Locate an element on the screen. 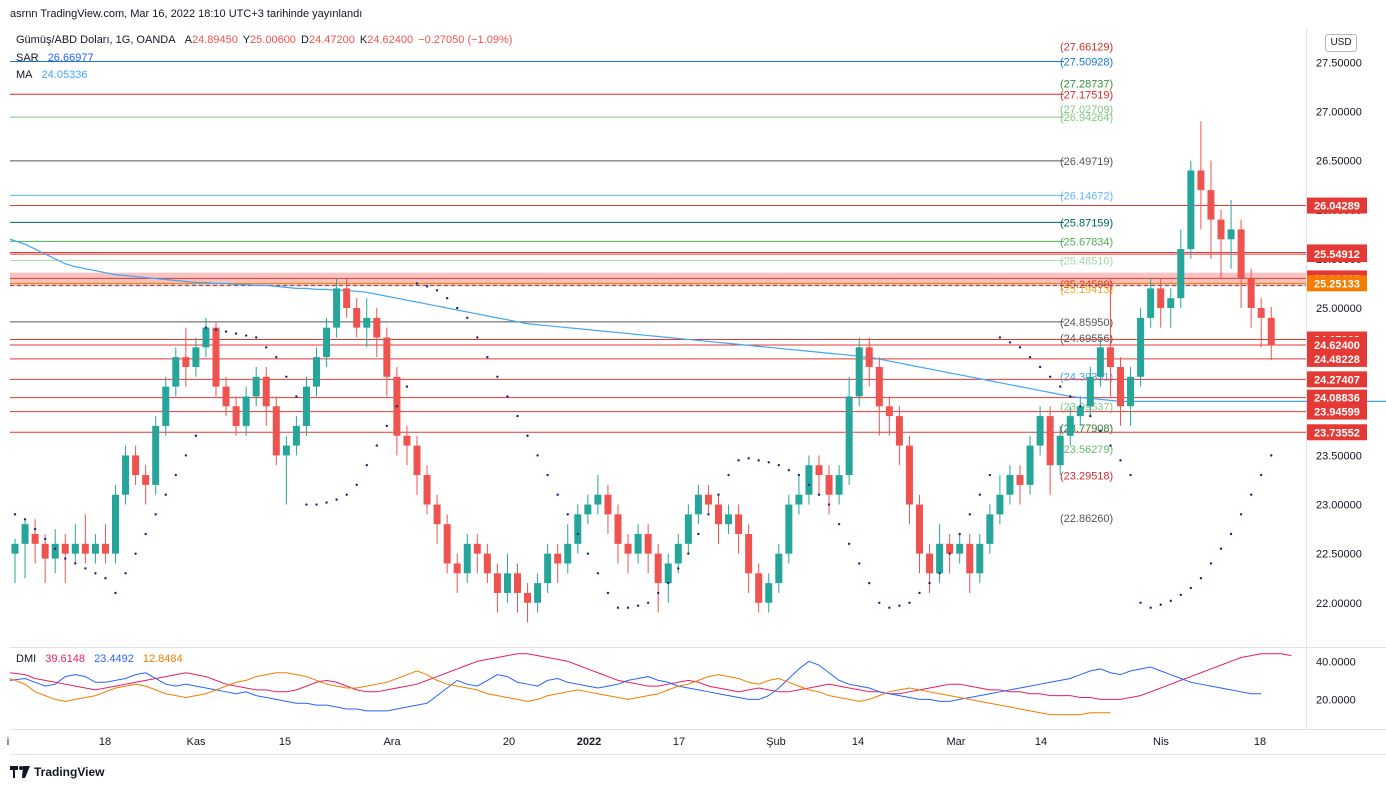 The image size is (1386, 790). price-badge-label: 26.04289 is located at coordinates (1337, 207).